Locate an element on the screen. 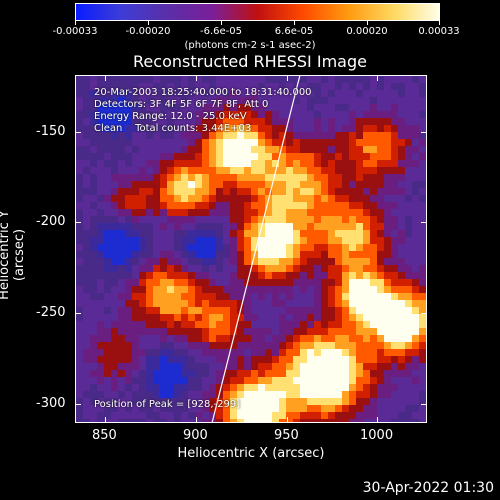 The height and width of the screenshot is (500, 500). y-tick is located at coordinates (424, 404).